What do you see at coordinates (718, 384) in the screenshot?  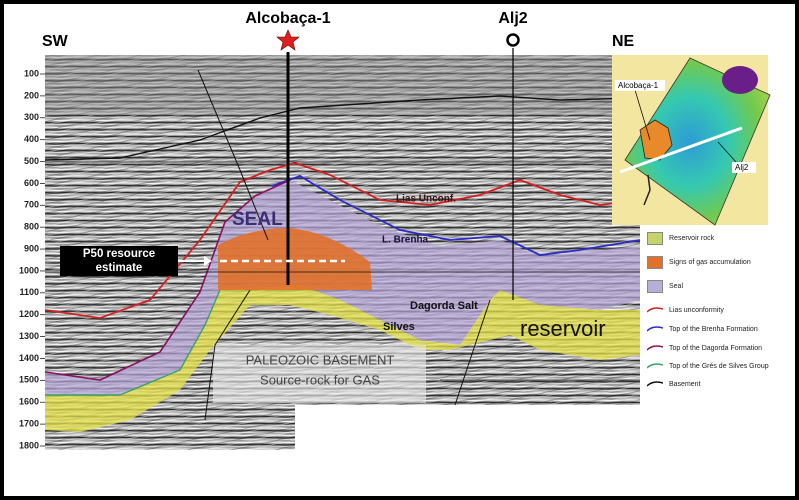 I see `legend-item: Basement` at bounding box center [718, 384].